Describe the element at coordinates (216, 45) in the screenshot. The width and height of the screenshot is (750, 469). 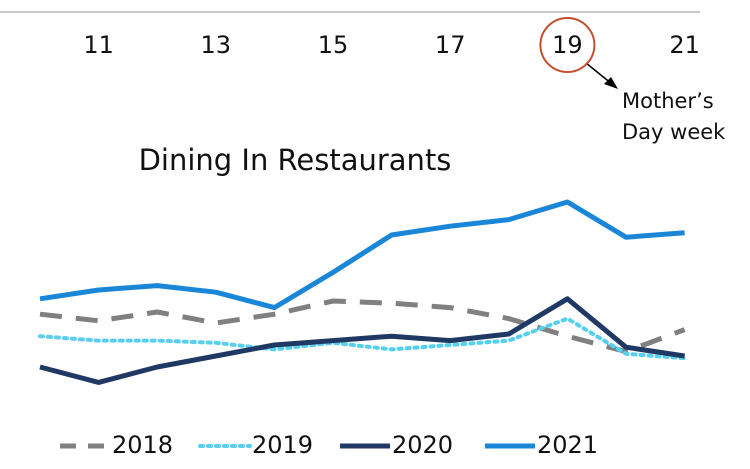
I see `x-tick-label: 13` at that location.